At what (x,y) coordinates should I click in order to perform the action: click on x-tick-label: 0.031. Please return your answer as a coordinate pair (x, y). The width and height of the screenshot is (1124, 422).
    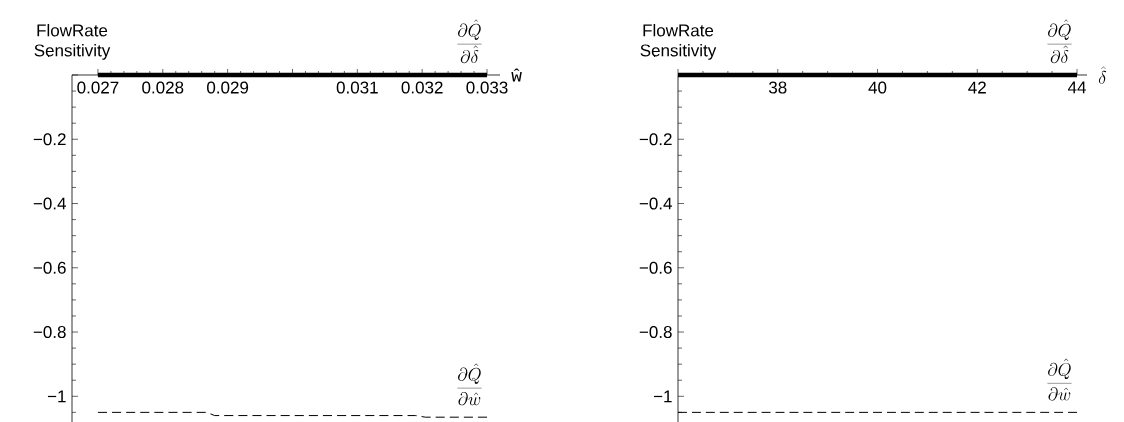
    Looking at the image, I should click on (357, 87).